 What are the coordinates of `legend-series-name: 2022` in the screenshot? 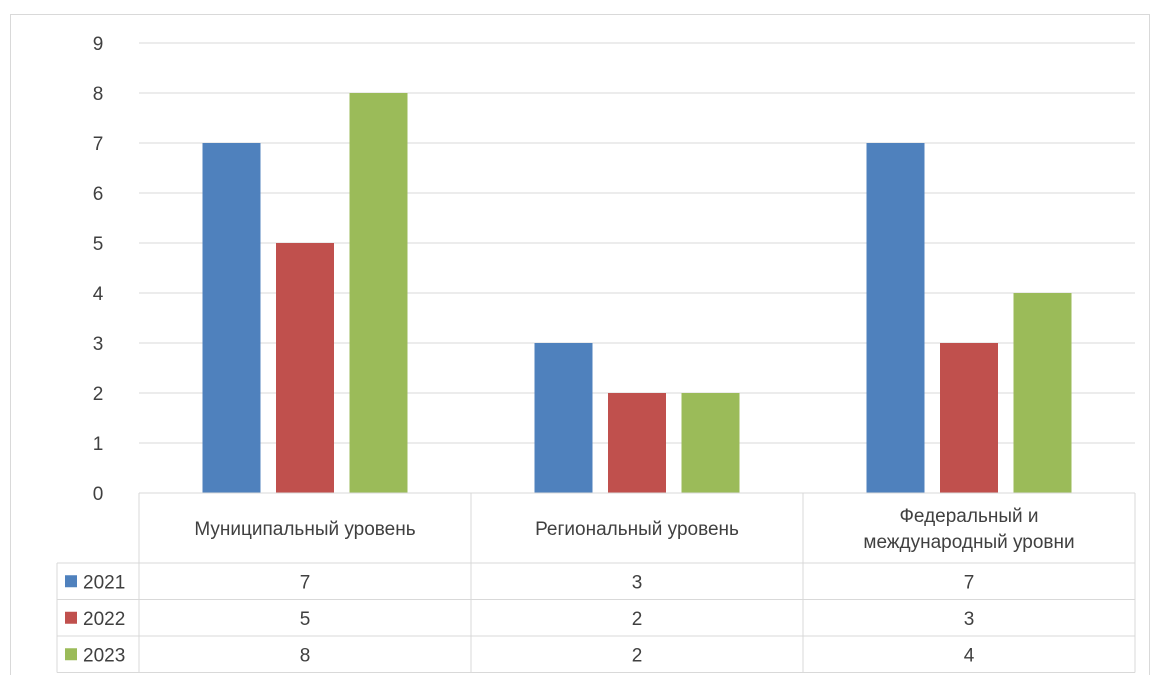 It's located at (104, 619).